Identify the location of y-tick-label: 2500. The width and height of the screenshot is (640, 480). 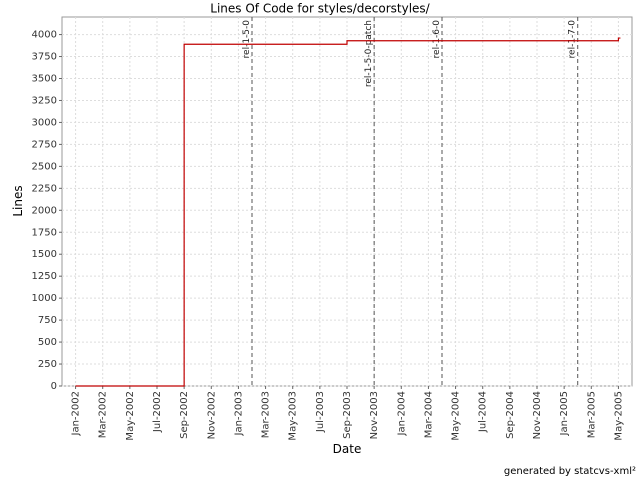
(44, 166).